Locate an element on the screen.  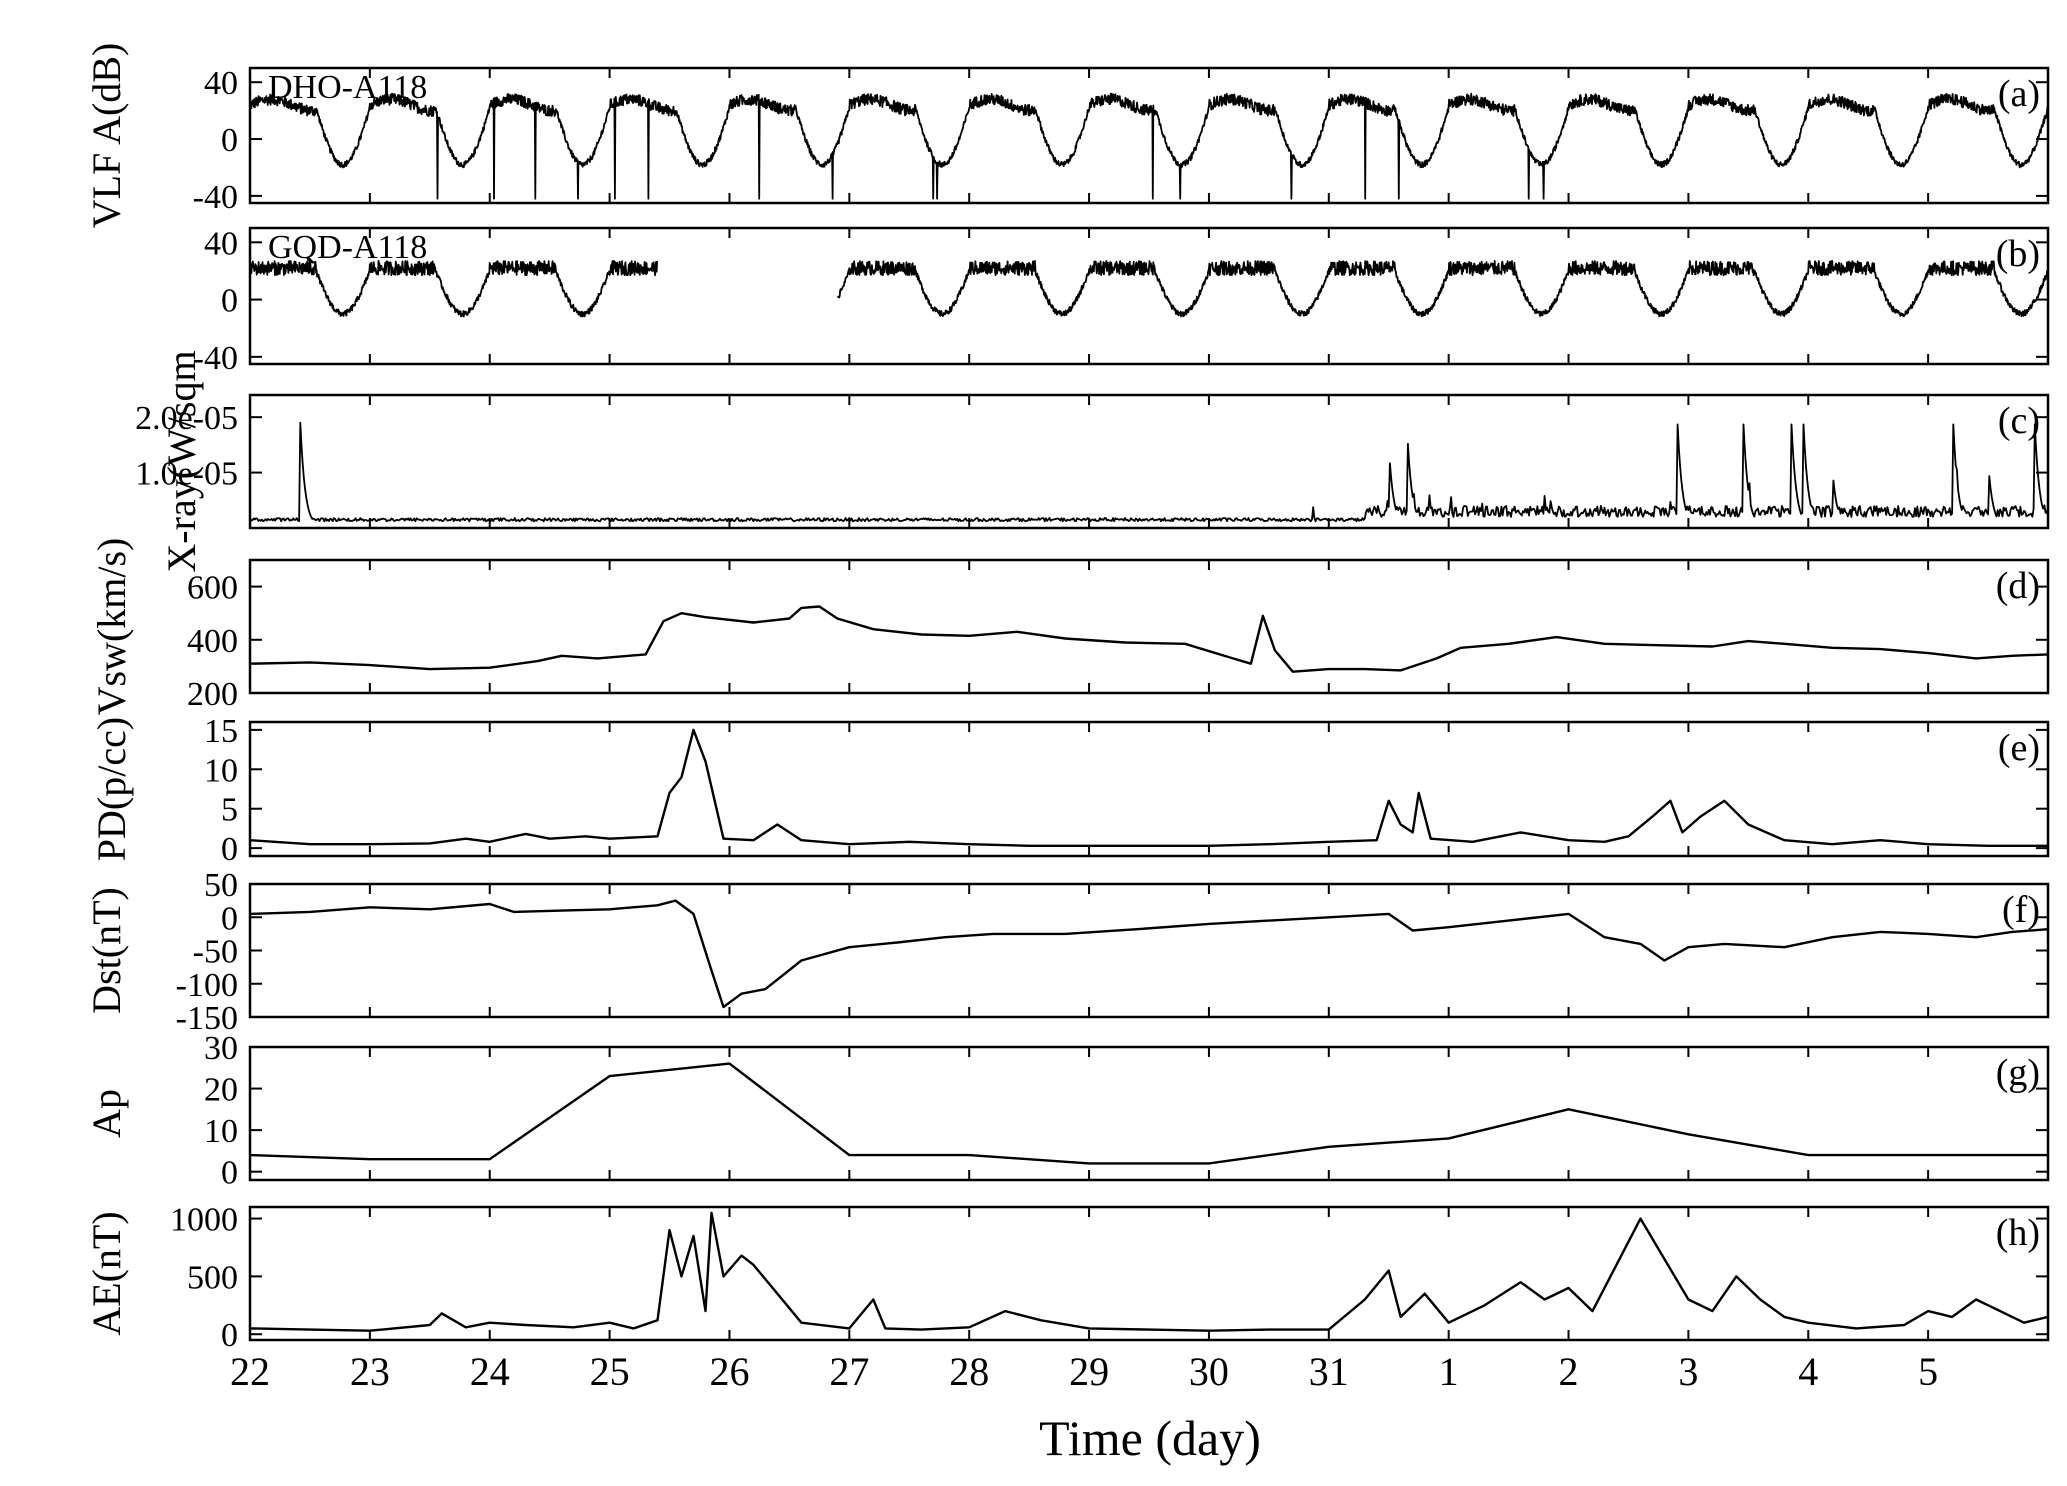
panel-label-a: (a) is located at coordinates (2019, 94).